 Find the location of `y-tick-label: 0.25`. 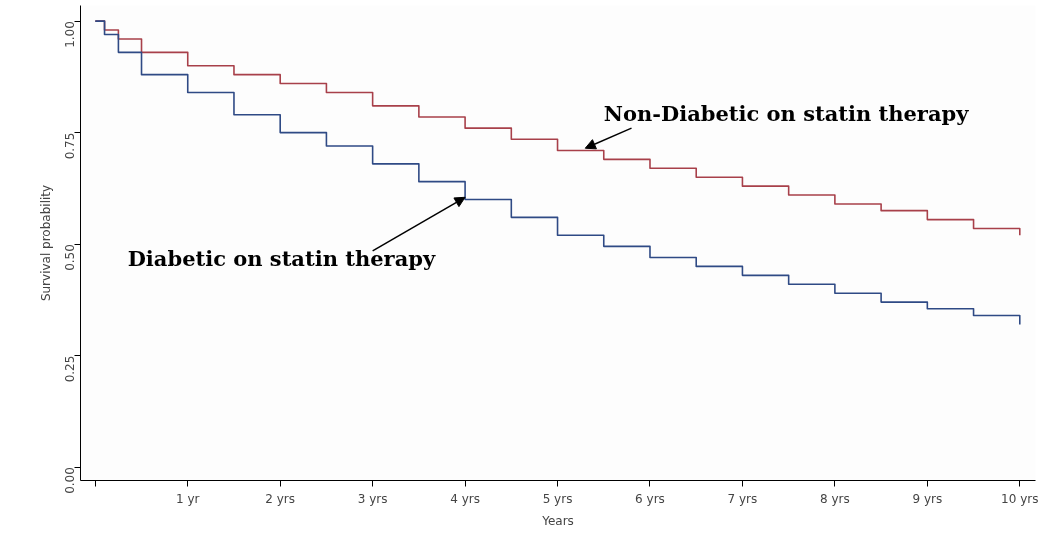

y-tick-label: 0.25 is located at coordinates (70, 369).